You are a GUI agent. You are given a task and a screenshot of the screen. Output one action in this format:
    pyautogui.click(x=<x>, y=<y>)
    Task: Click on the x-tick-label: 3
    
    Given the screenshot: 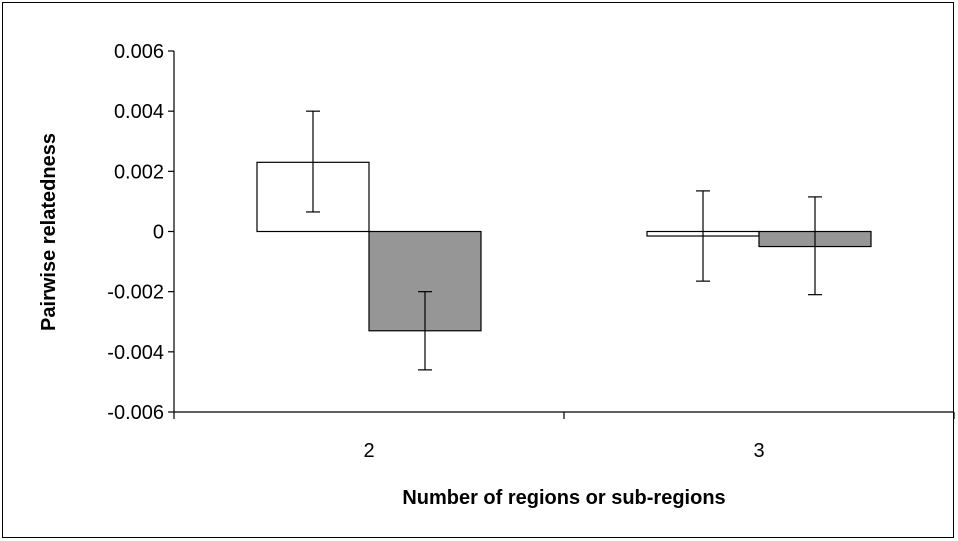 What is the action you would take?
    pyautogui.click(x=758, y=451)
    